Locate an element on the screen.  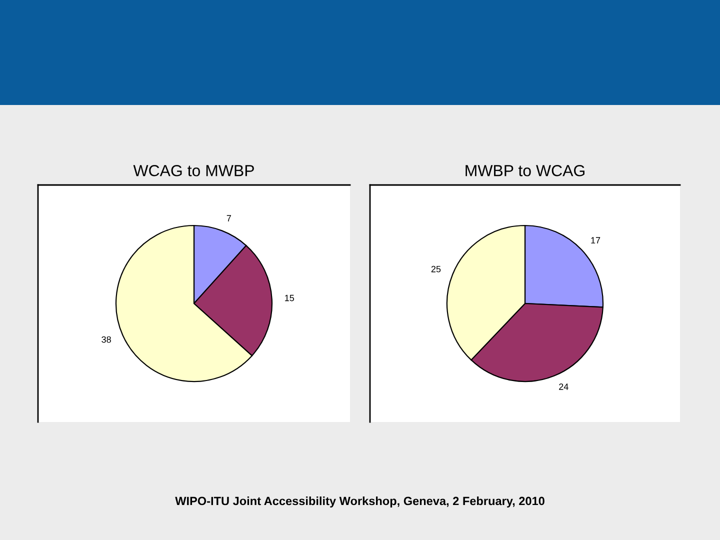
data-label: 7 is located at coordinates (228, 218).